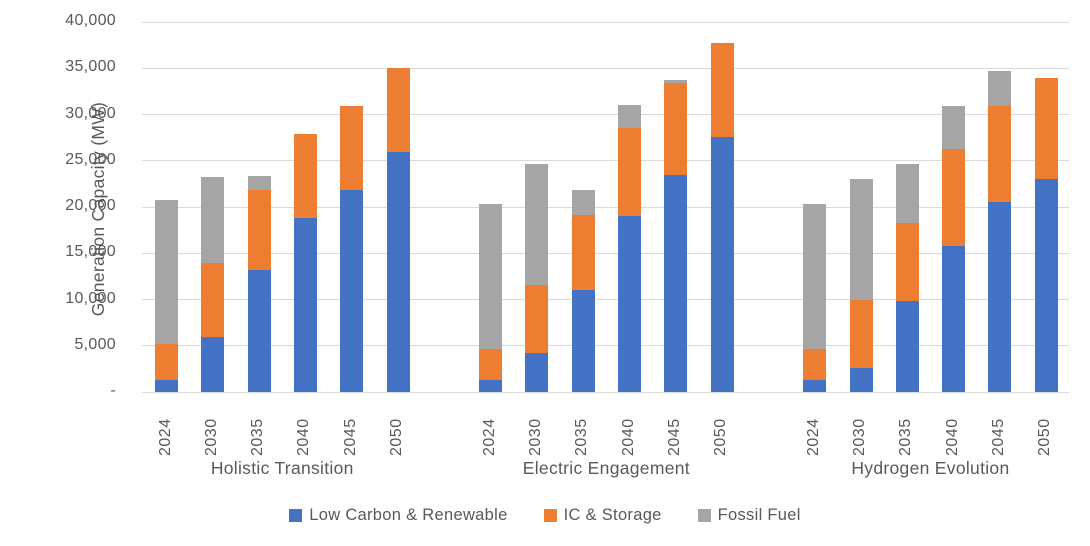 The image size is (1090, 546). I want to click on y-tick-label: 40,000, so click(90, 20).